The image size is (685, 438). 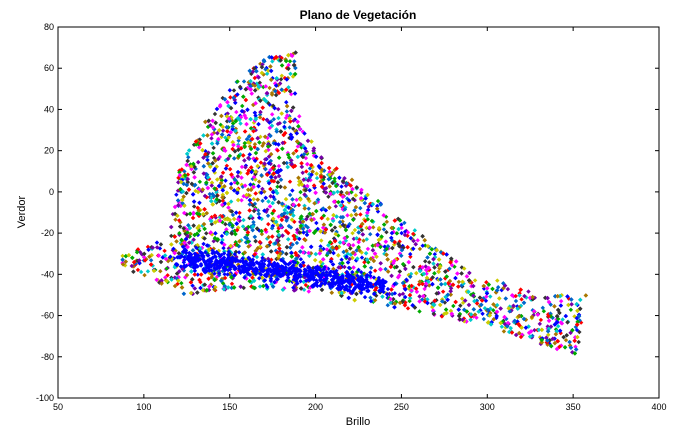 I want to click on y-tick-label: 20, so click(x=49, y=151).